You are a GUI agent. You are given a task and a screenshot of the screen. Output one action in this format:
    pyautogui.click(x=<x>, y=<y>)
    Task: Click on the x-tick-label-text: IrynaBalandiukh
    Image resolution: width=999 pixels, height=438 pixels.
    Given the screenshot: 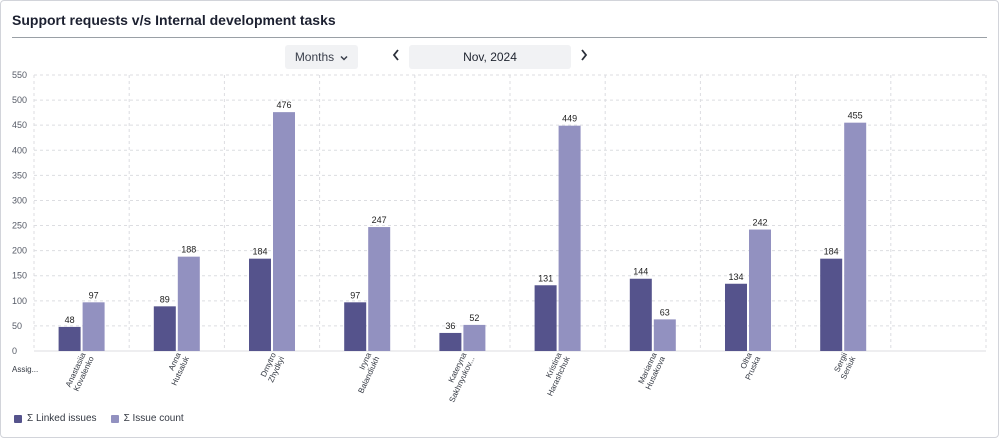 What is the action you would take?
    pyautogui.click(x=364, y=373)
    